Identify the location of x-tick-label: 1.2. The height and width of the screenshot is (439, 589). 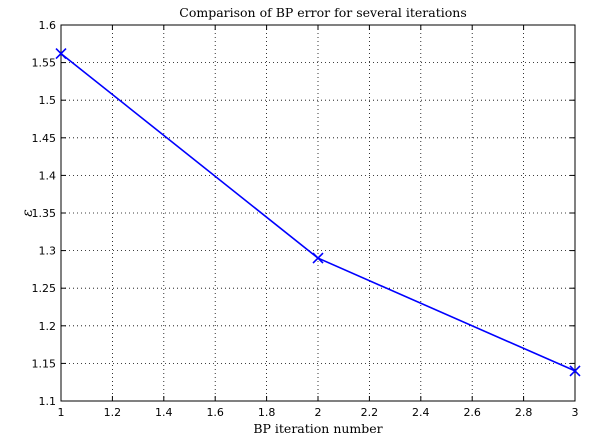
(113, 412).